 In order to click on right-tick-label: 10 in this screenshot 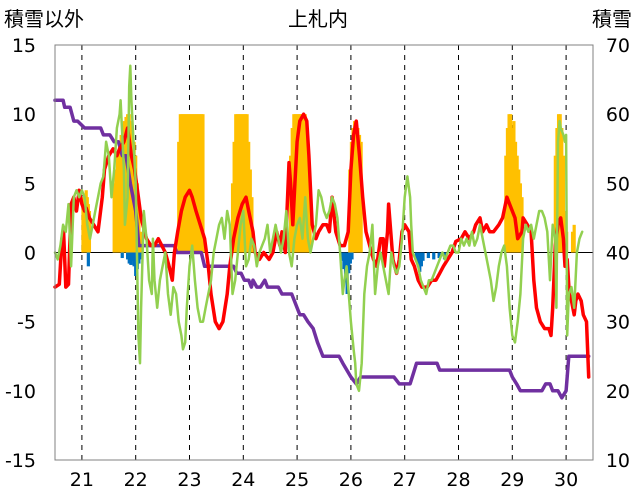, I will do `click(618, 461)`.